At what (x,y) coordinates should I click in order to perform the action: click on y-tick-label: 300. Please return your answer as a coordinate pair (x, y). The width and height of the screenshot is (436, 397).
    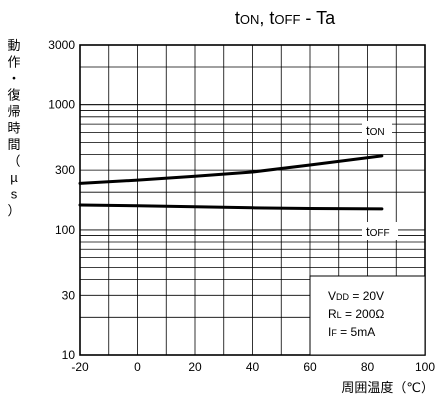
    Looking at the image, I should click on (65, 170).